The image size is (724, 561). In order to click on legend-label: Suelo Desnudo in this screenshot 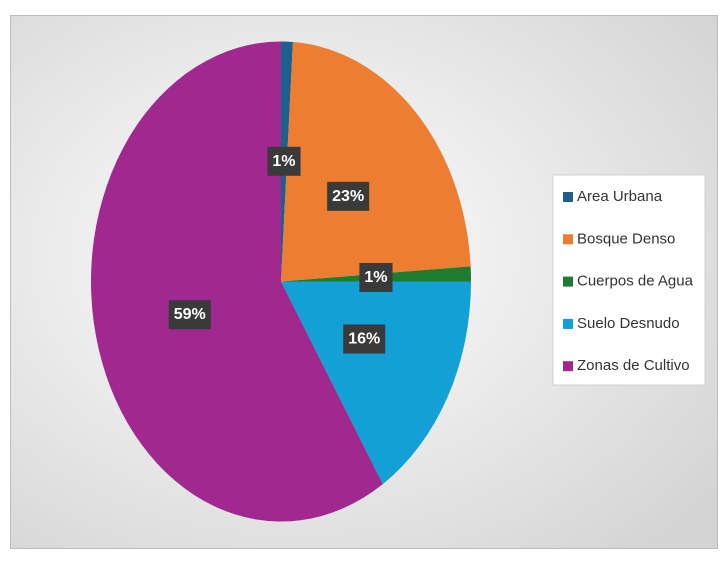, I will do `click(628, 323)`.